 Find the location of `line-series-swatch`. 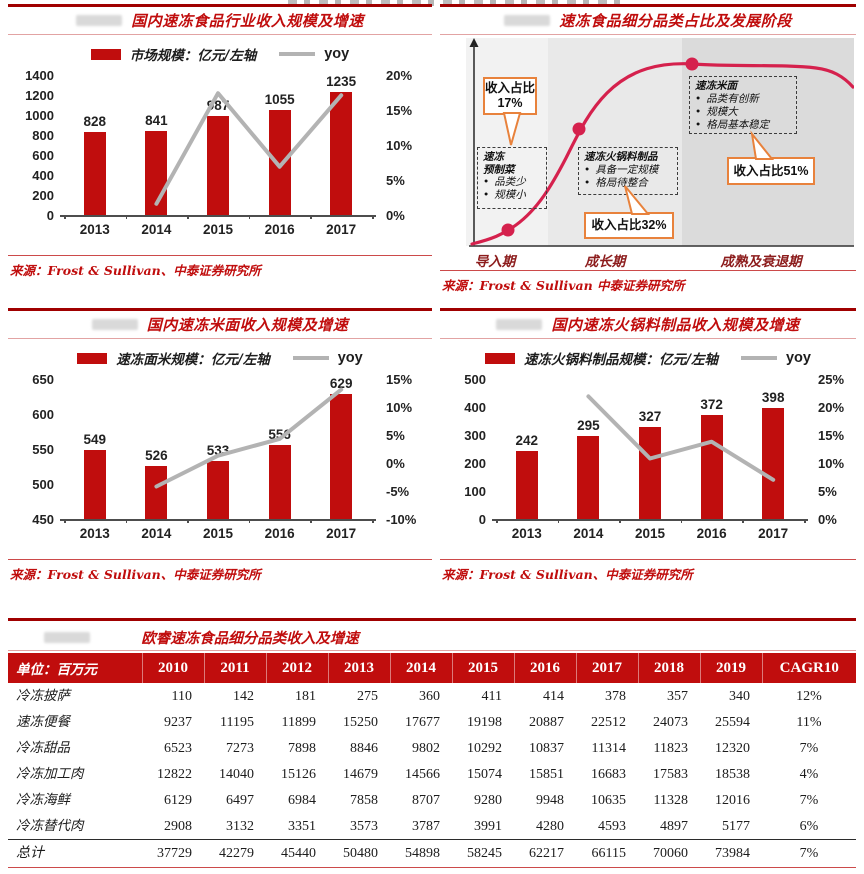

line-series-swatch is located at coordinates (758, 358).